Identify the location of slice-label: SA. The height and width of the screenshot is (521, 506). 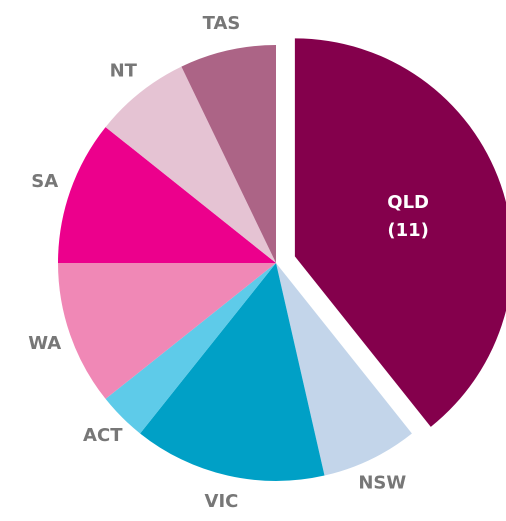
(44, 181).